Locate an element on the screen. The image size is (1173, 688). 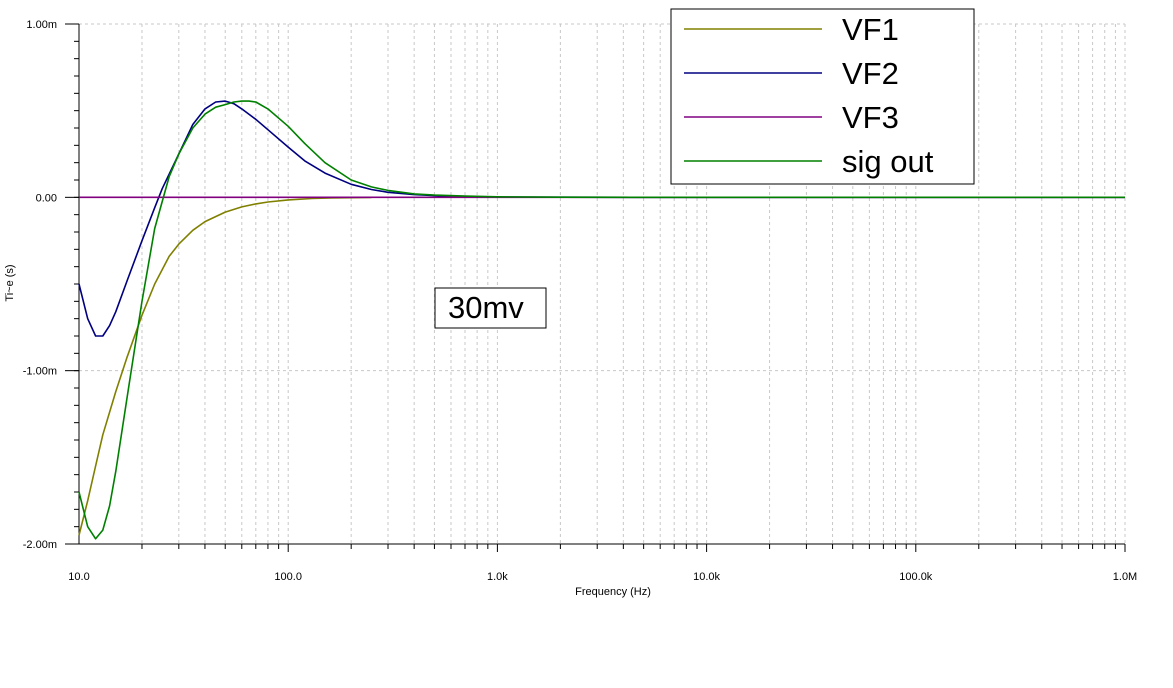
y-tick-label: 0.00 is located at coordinates (46, 198).